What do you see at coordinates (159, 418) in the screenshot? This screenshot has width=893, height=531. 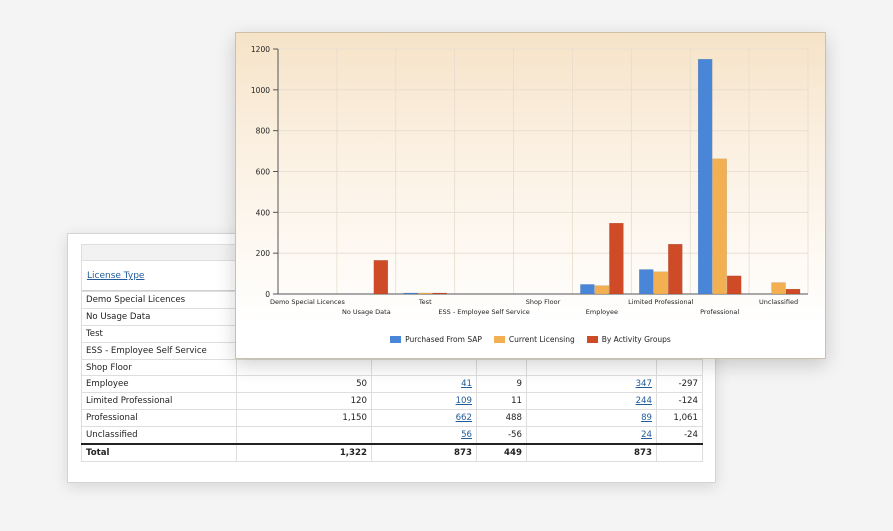 I see `license-type-cell: Professional` at bounding box center [159, 418].